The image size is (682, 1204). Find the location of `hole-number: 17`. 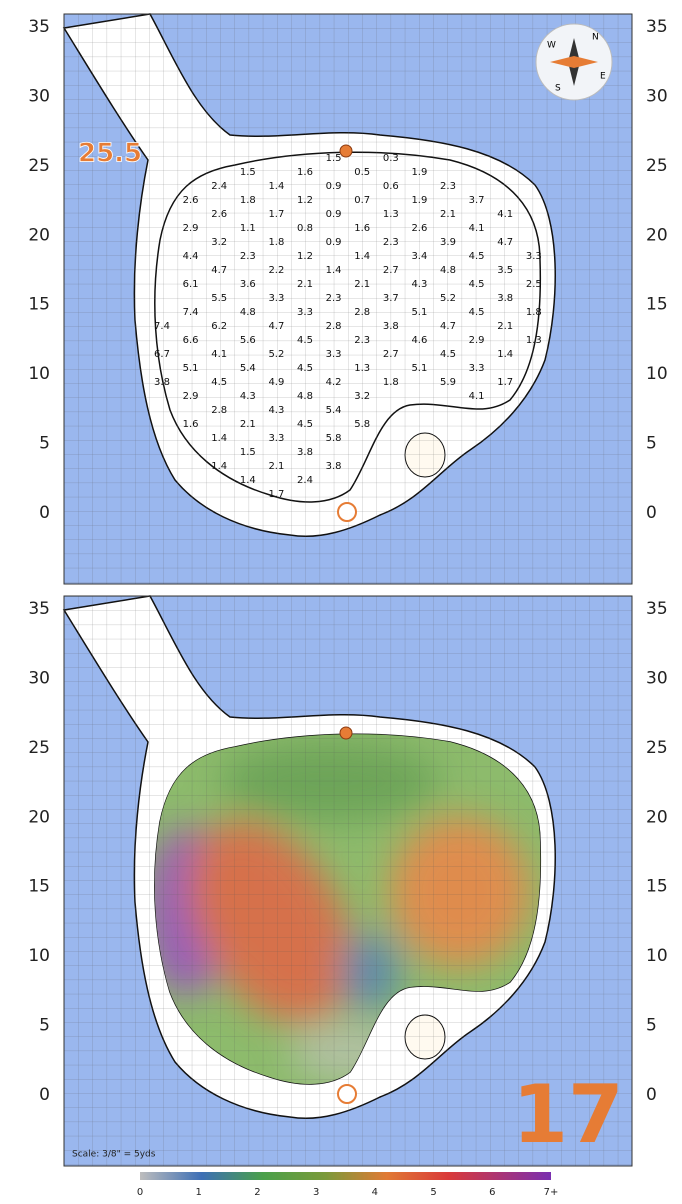

hole-number: 17 is located at coordinates (567, 1114).